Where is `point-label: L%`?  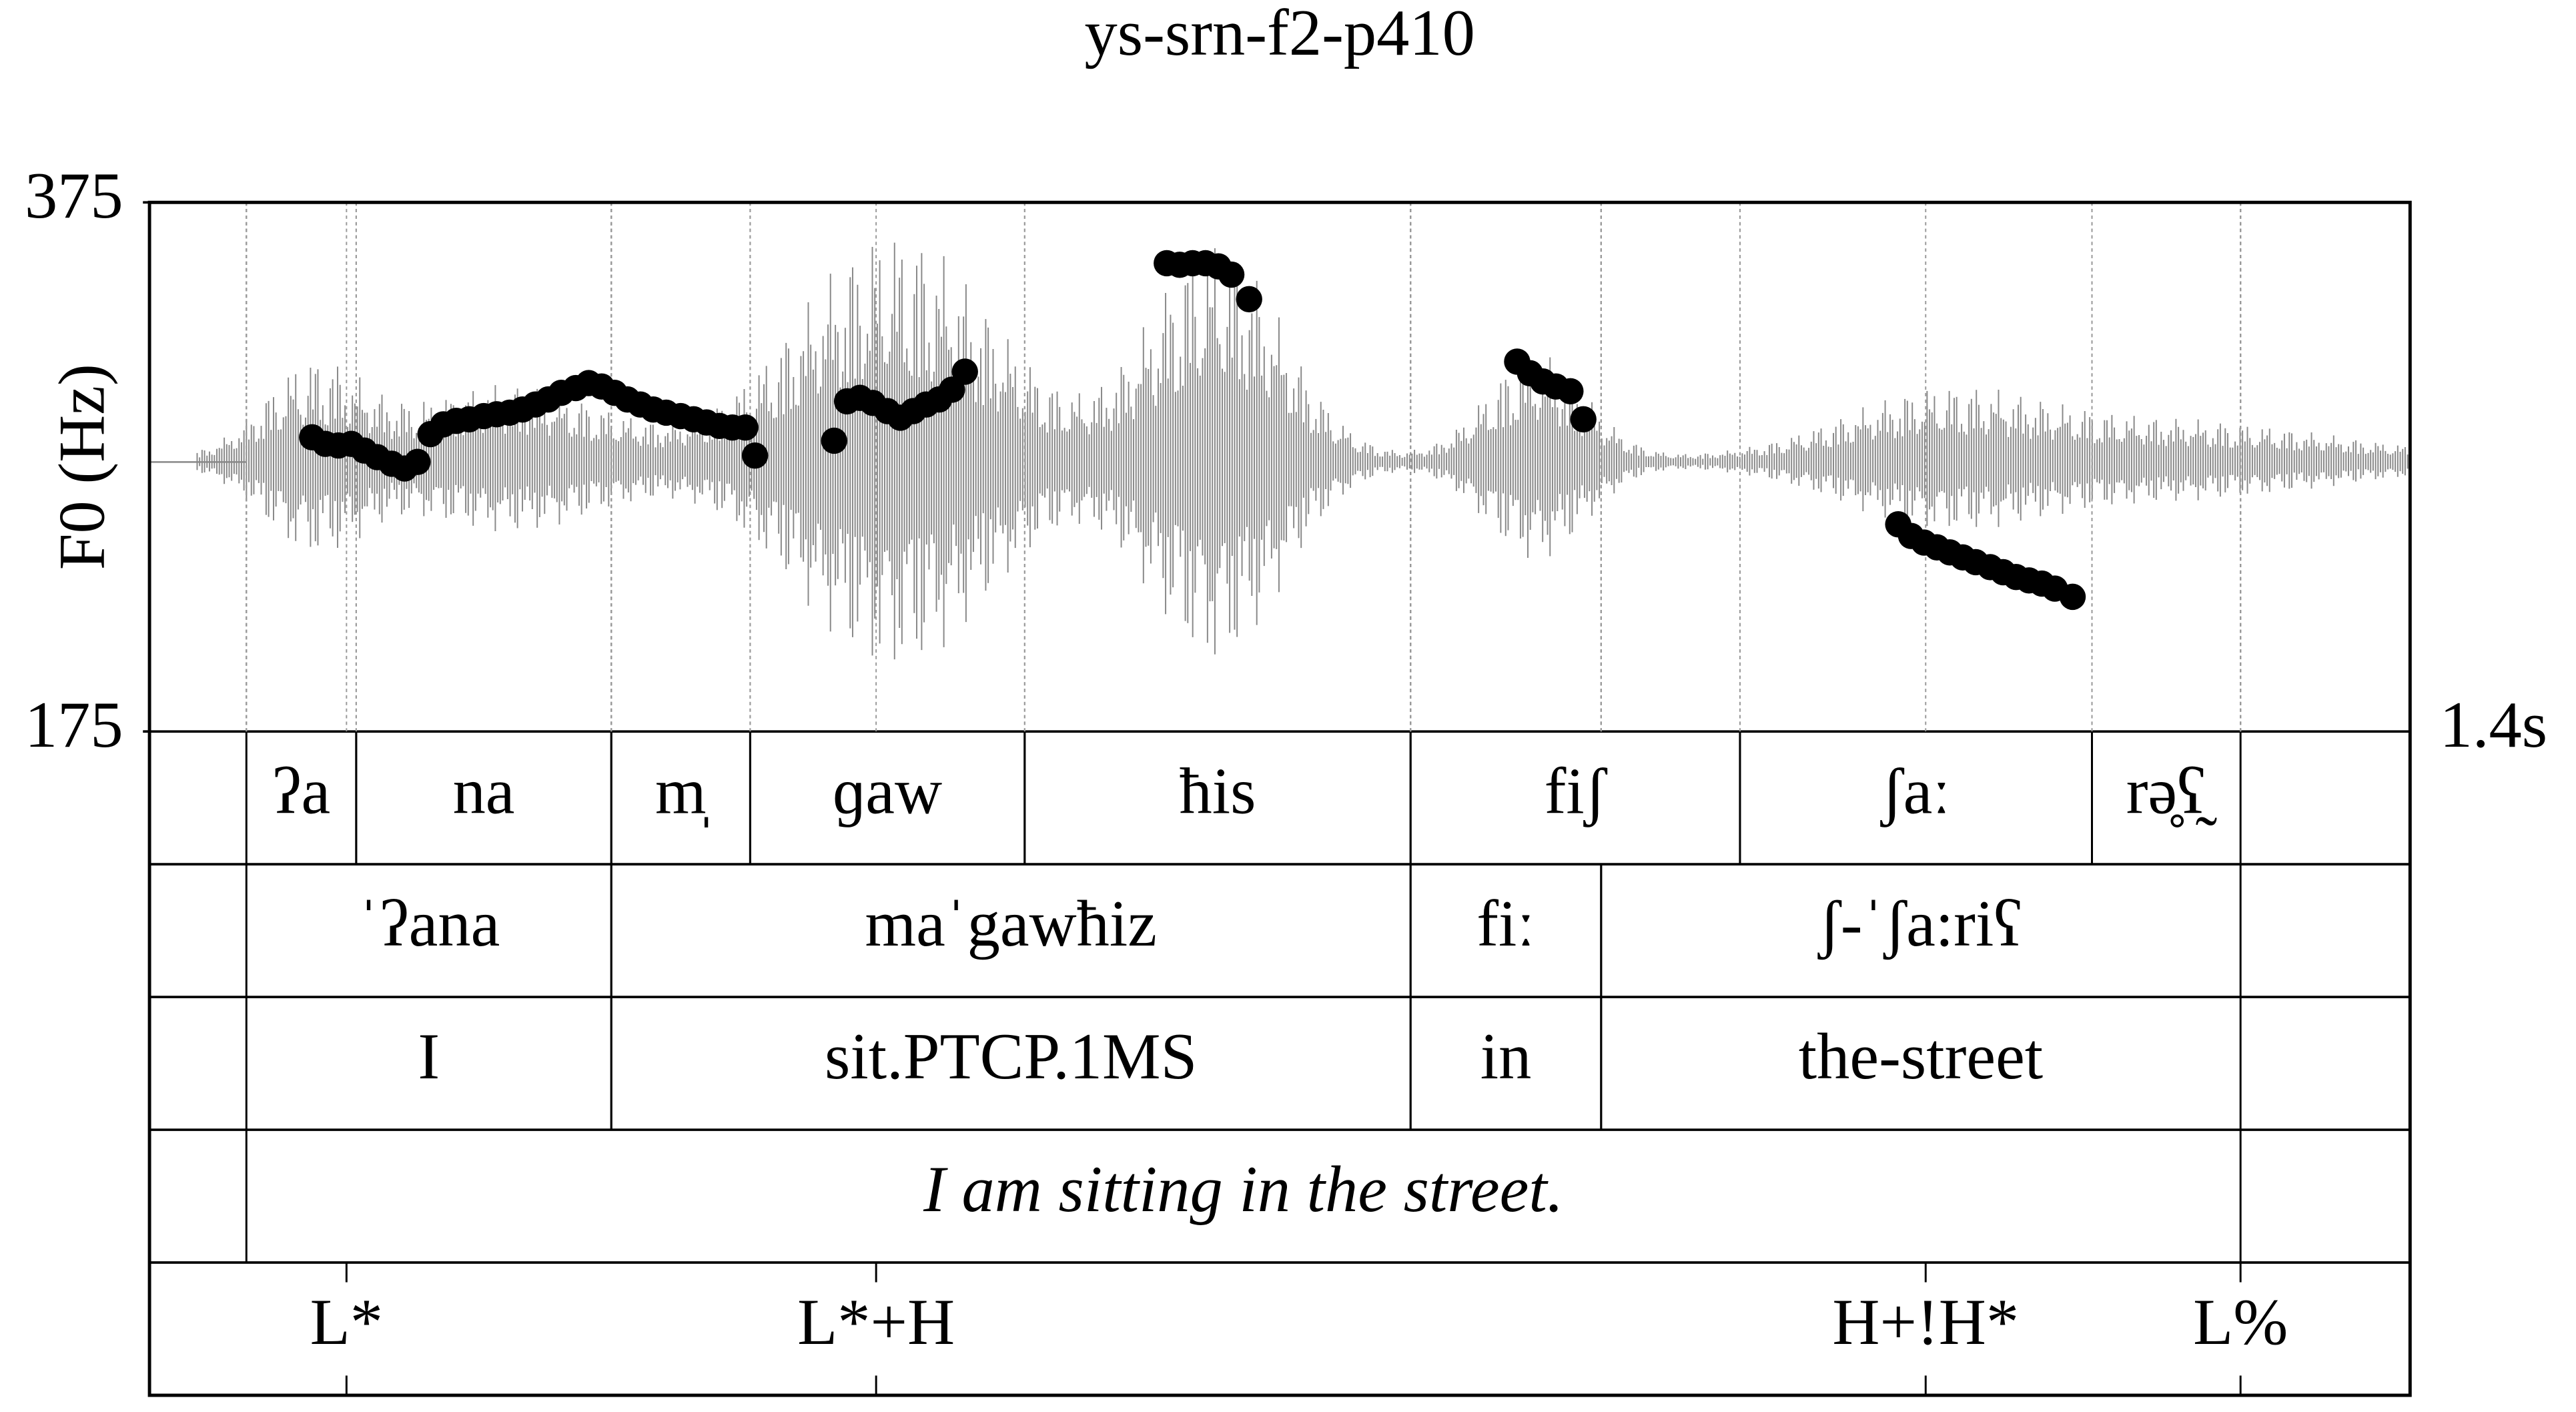 point-label: L% is located at coordinates (2240, 1322).